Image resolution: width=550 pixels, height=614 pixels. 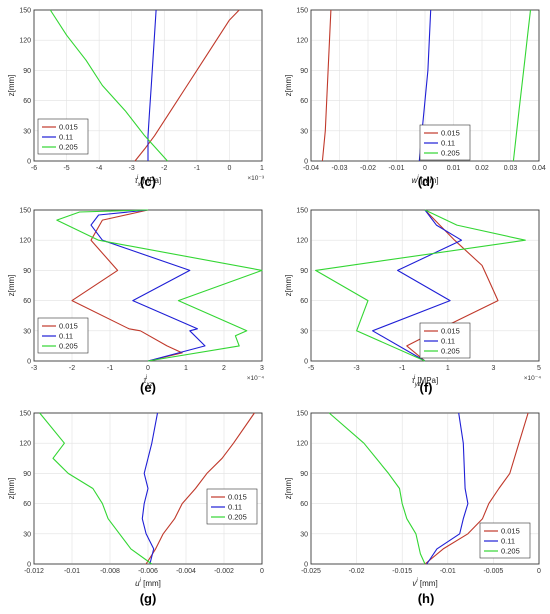 I want to click on x-axis-label: ui [mm], so click(x=148, y=583).